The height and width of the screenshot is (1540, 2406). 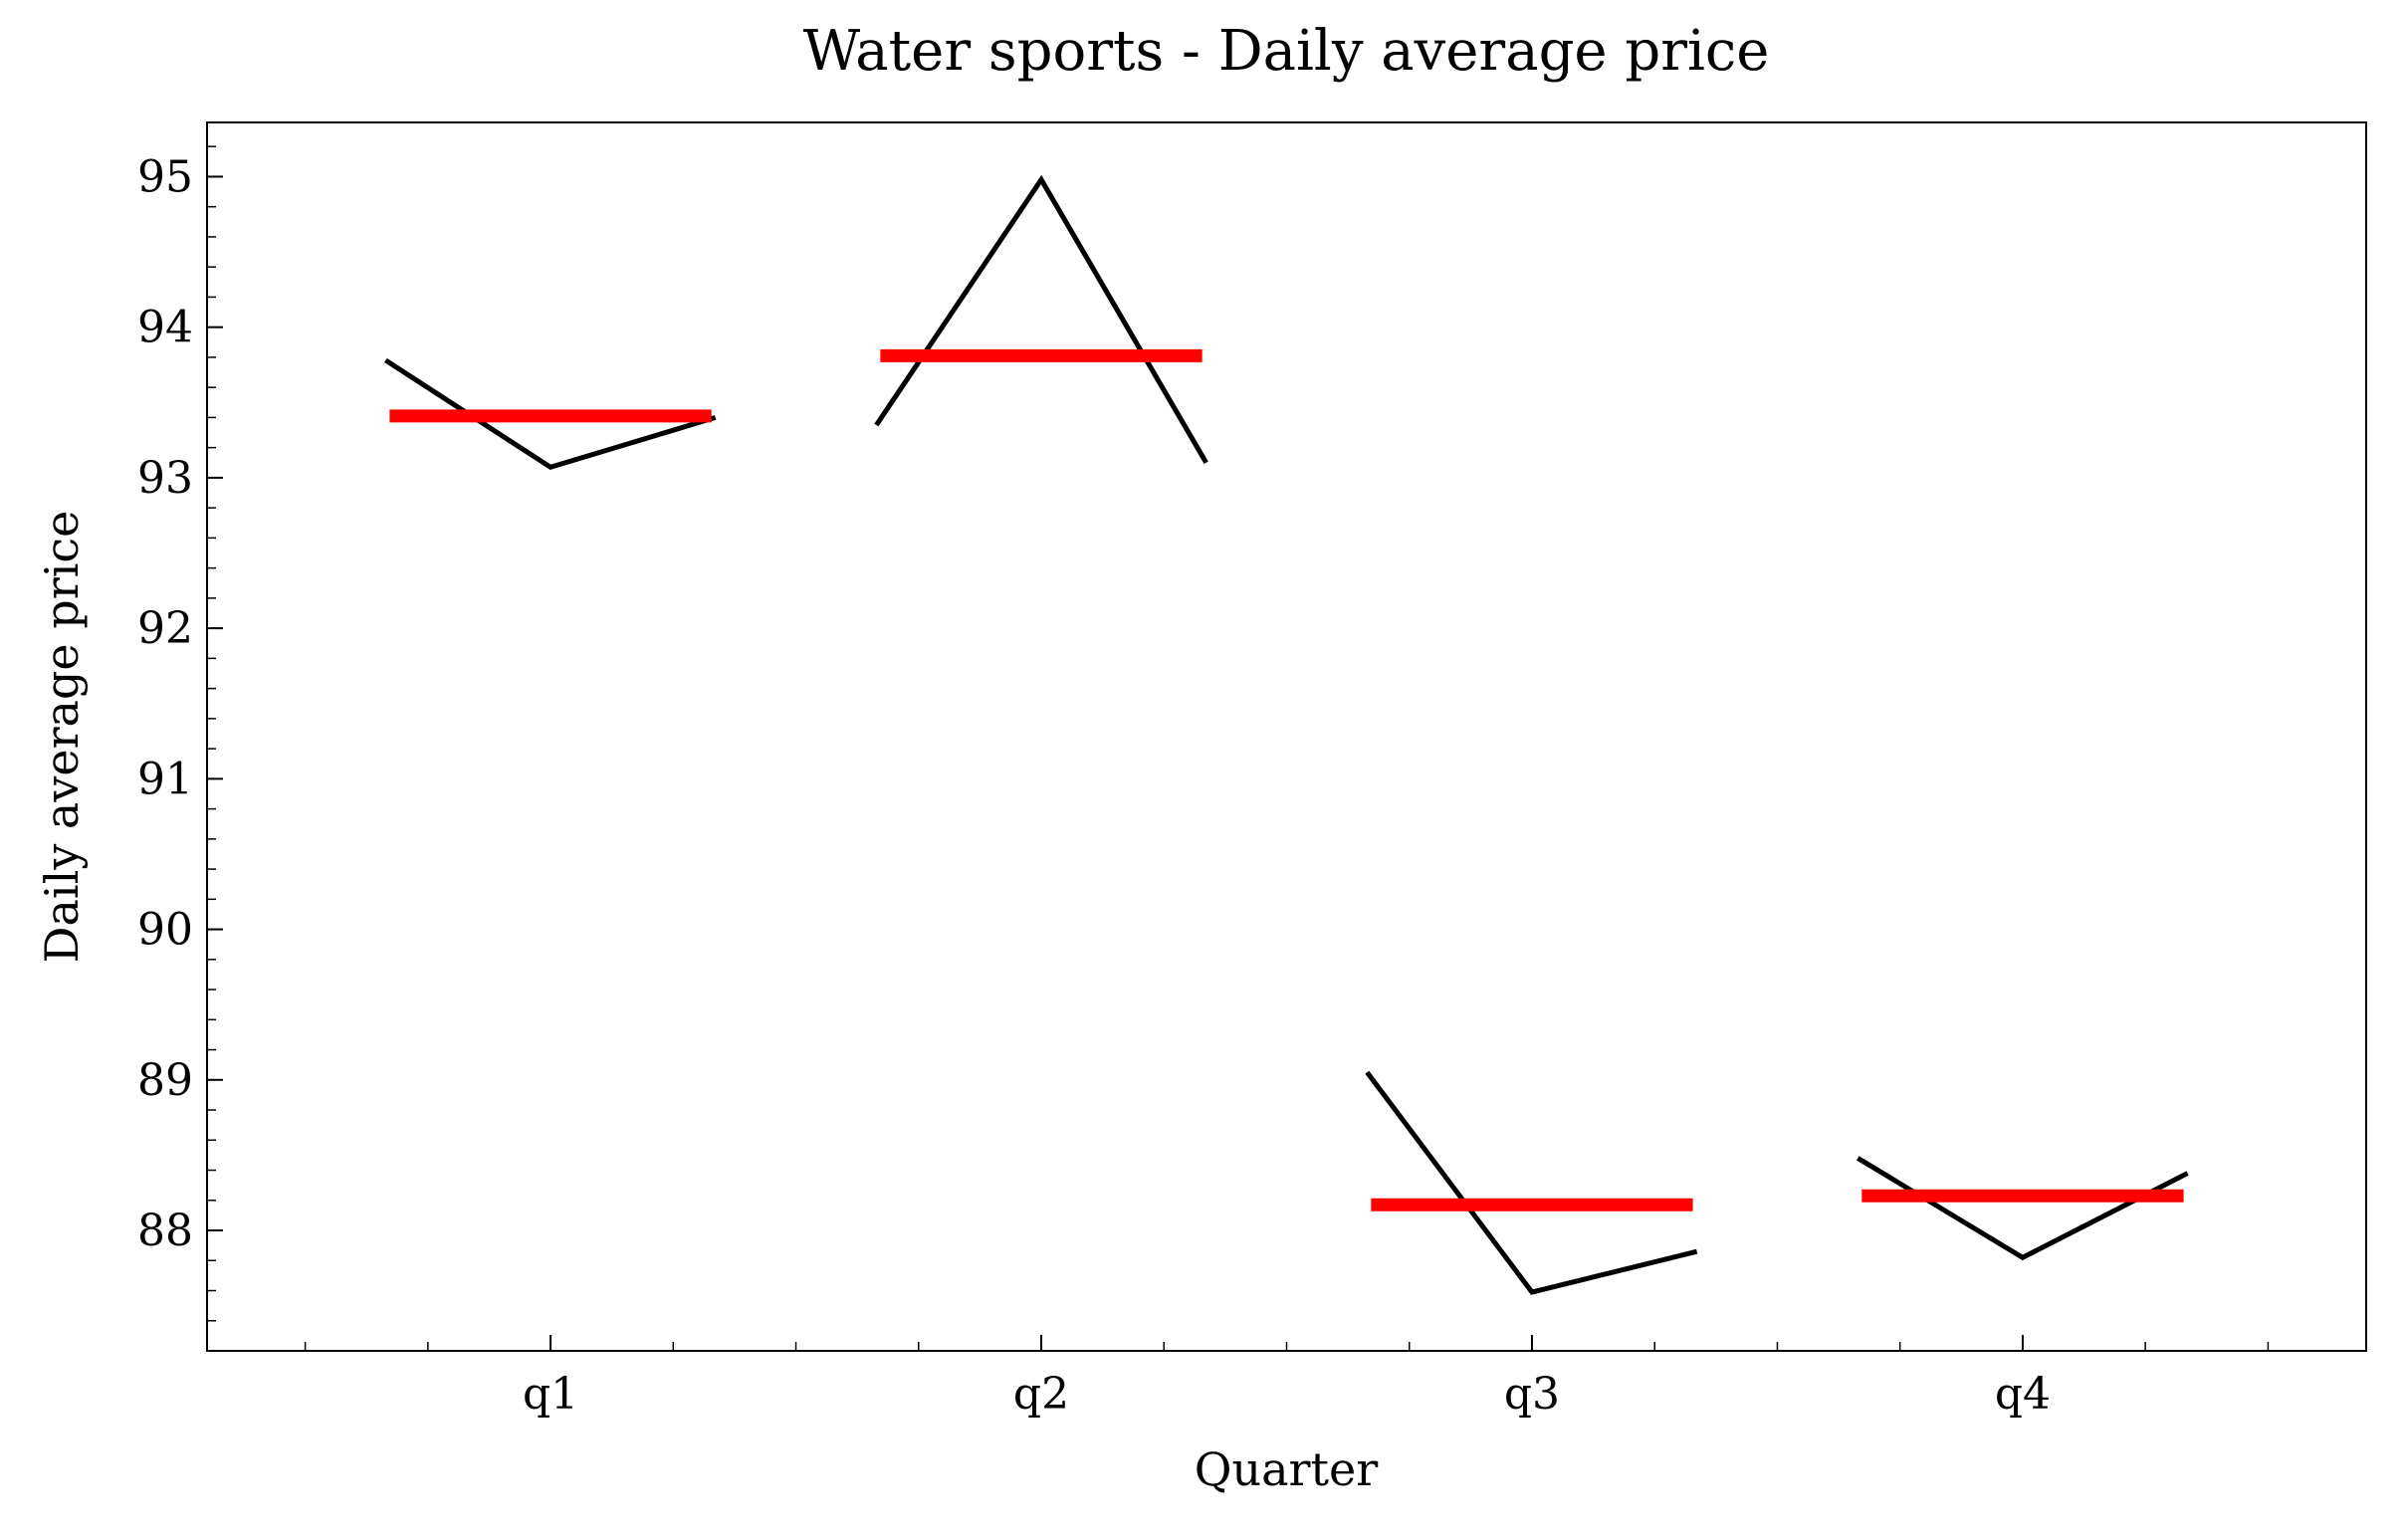 I want to click on x-axis-label: Quarter, so click(x=1287, y=1469).